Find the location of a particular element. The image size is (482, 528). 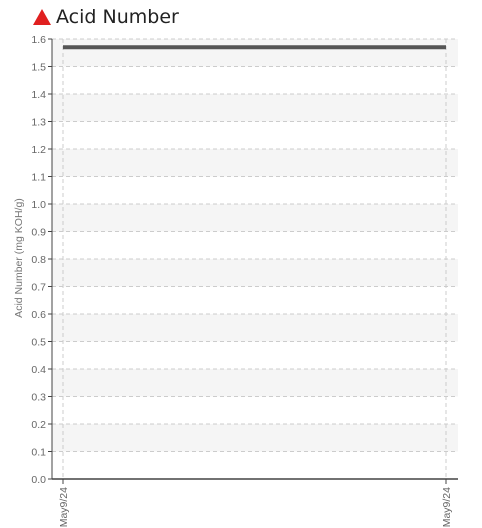

y-tick-label: 0.9 is located at coordinates (38, 233).